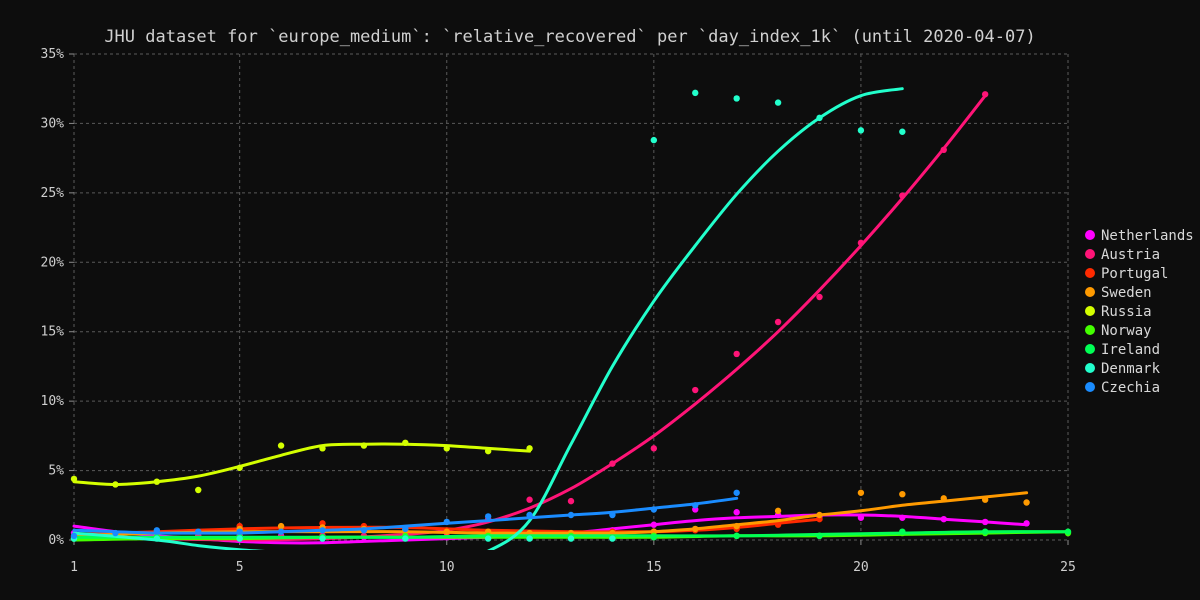 This screenshot has height=600, width=1200. I want to click on legend-item-netherlands: Netherlands, so click(1139, 236).